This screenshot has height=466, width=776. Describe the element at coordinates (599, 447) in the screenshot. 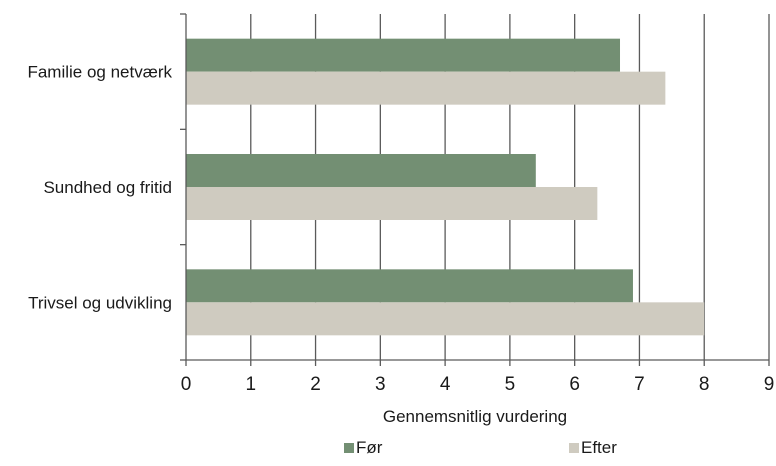

I see `legend-label: Efter` at that location.